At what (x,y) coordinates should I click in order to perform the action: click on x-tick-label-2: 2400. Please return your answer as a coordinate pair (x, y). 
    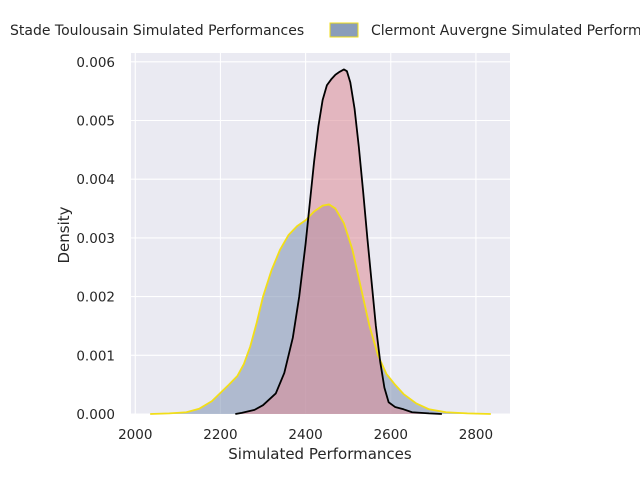
    Looking at the image, I should click on (305, 435).